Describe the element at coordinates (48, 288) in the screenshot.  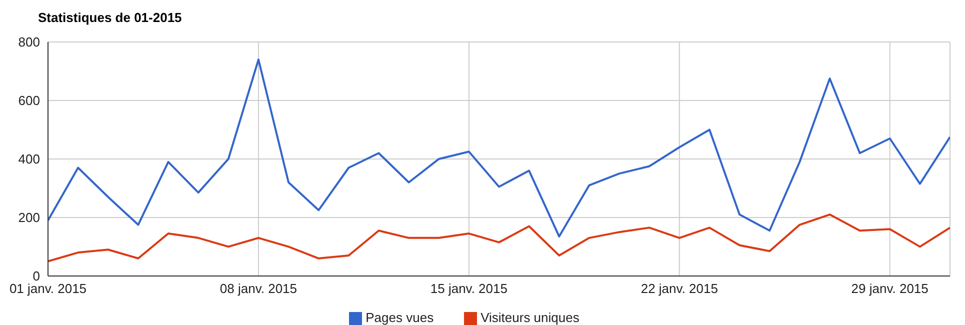
I see `x-tick-label: 01 janv. 2015` at that location.